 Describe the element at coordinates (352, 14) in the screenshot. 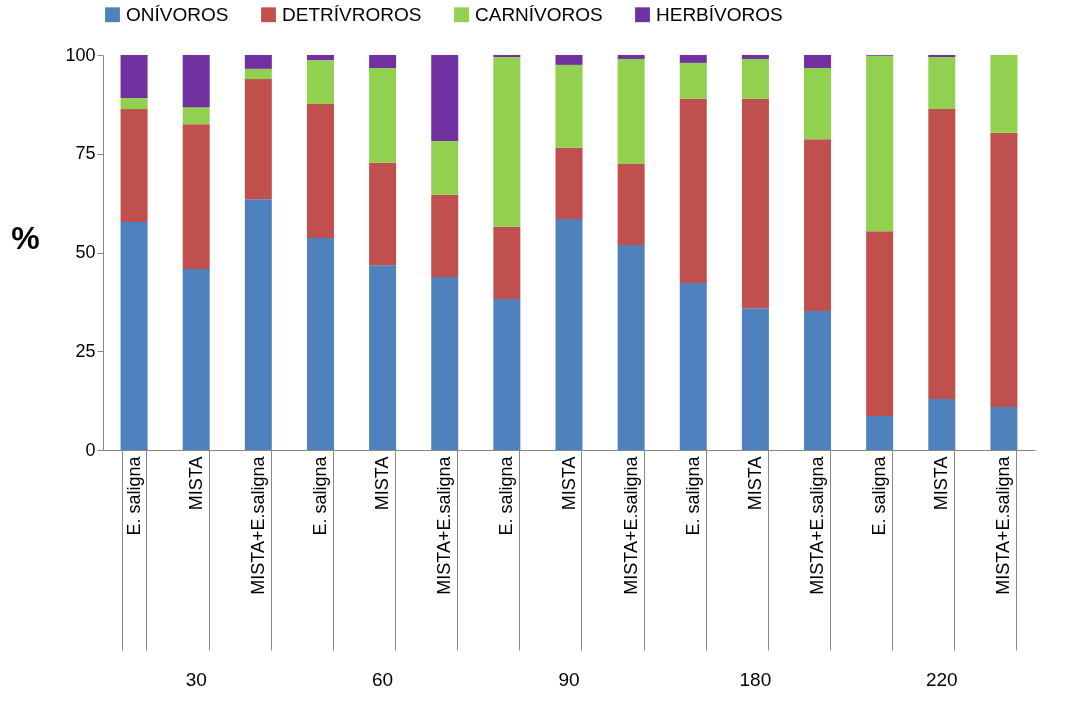

I see `legend-label: DETRÍVROROS` at that location.